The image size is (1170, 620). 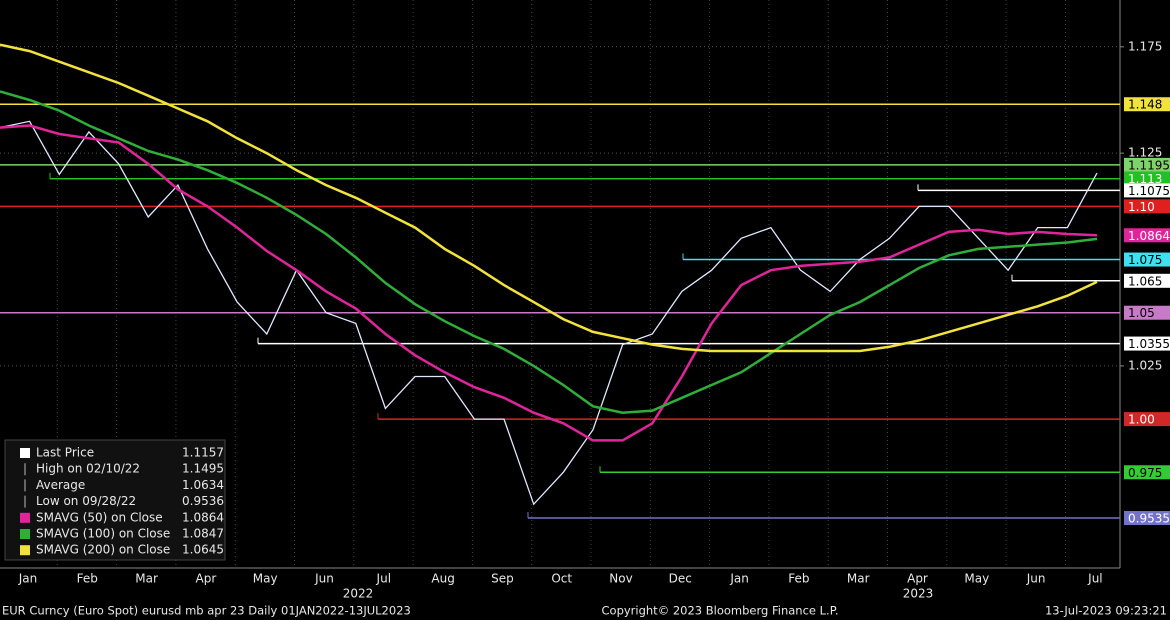 What do you see at coordinates (620, 579) in the screenshot?
I see `x-tick-label: Nov` at bounding box center [620, 579].